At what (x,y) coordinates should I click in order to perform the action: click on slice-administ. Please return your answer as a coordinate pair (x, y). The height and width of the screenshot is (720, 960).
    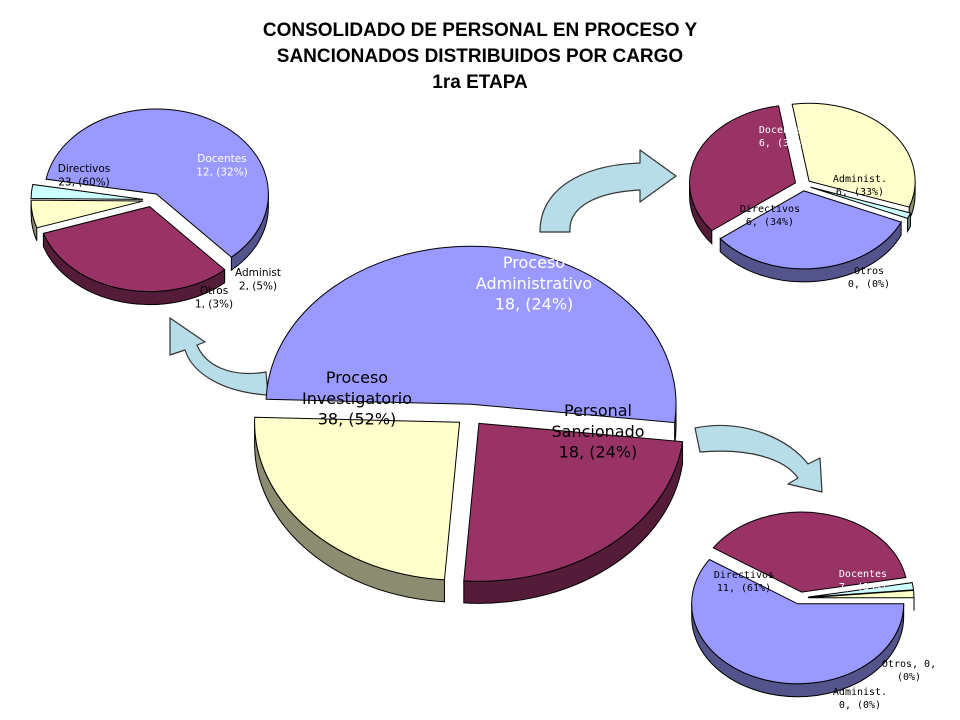
    Looking at the image, I should click on (87, 220).